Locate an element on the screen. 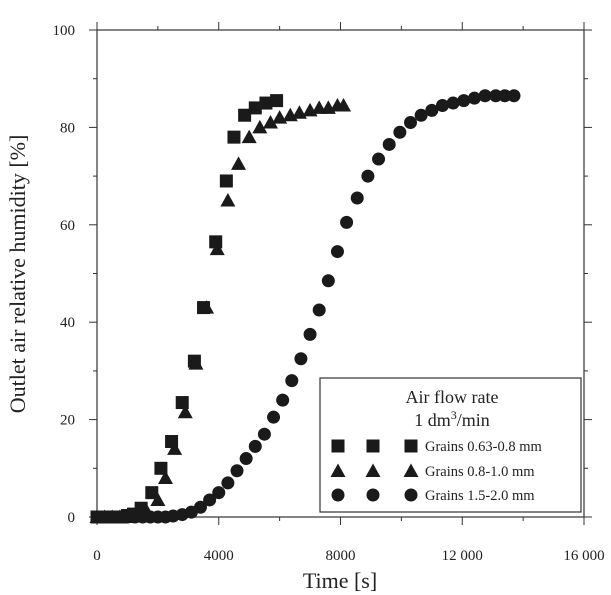 The width and height of the screenshot is (611, 595). y-tick-label: 100 is located at coordinates (64, 31).